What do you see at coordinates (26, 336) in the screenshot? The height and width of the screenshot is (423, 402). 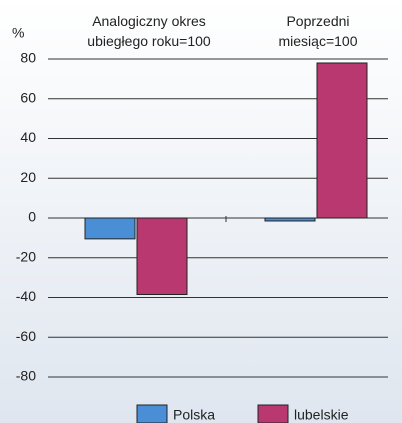 I see `y-tick-label: -60` at bounding box center [26, 336].